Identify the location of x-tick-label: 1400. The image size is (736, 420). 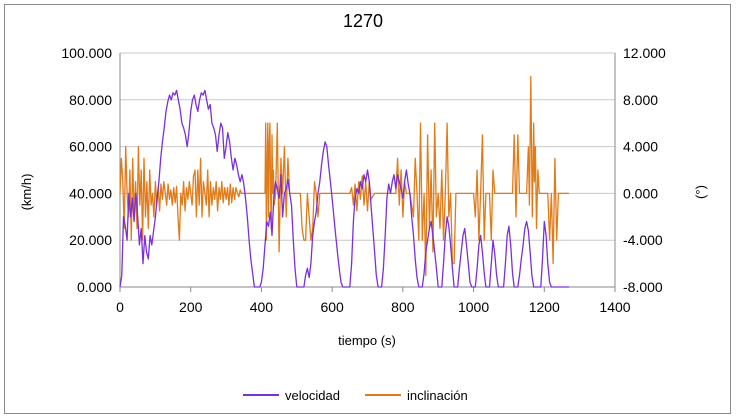
(614, 307).